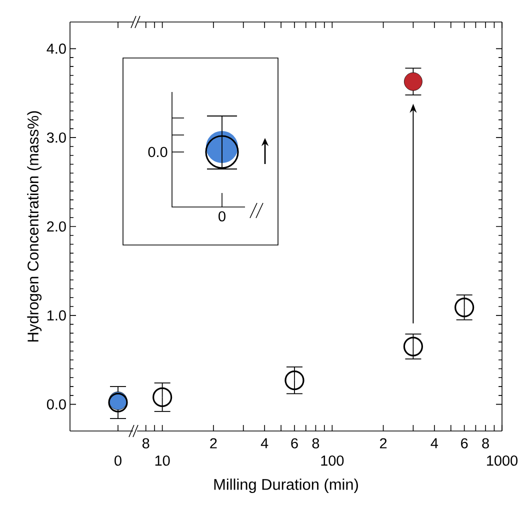 The image size is (520, 506). I want to click on annotation: 0, so click(222, 216).